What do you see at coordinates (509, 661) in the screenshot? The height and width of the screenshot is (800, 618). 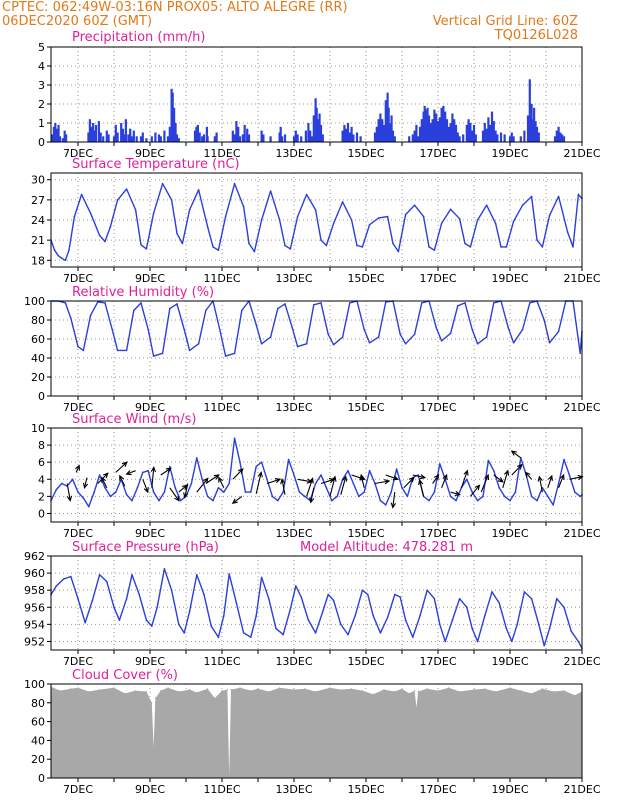 I see `panel-surface-pressure-hpa-xtick-label: 19DEC` at bounding box center [509, 661].